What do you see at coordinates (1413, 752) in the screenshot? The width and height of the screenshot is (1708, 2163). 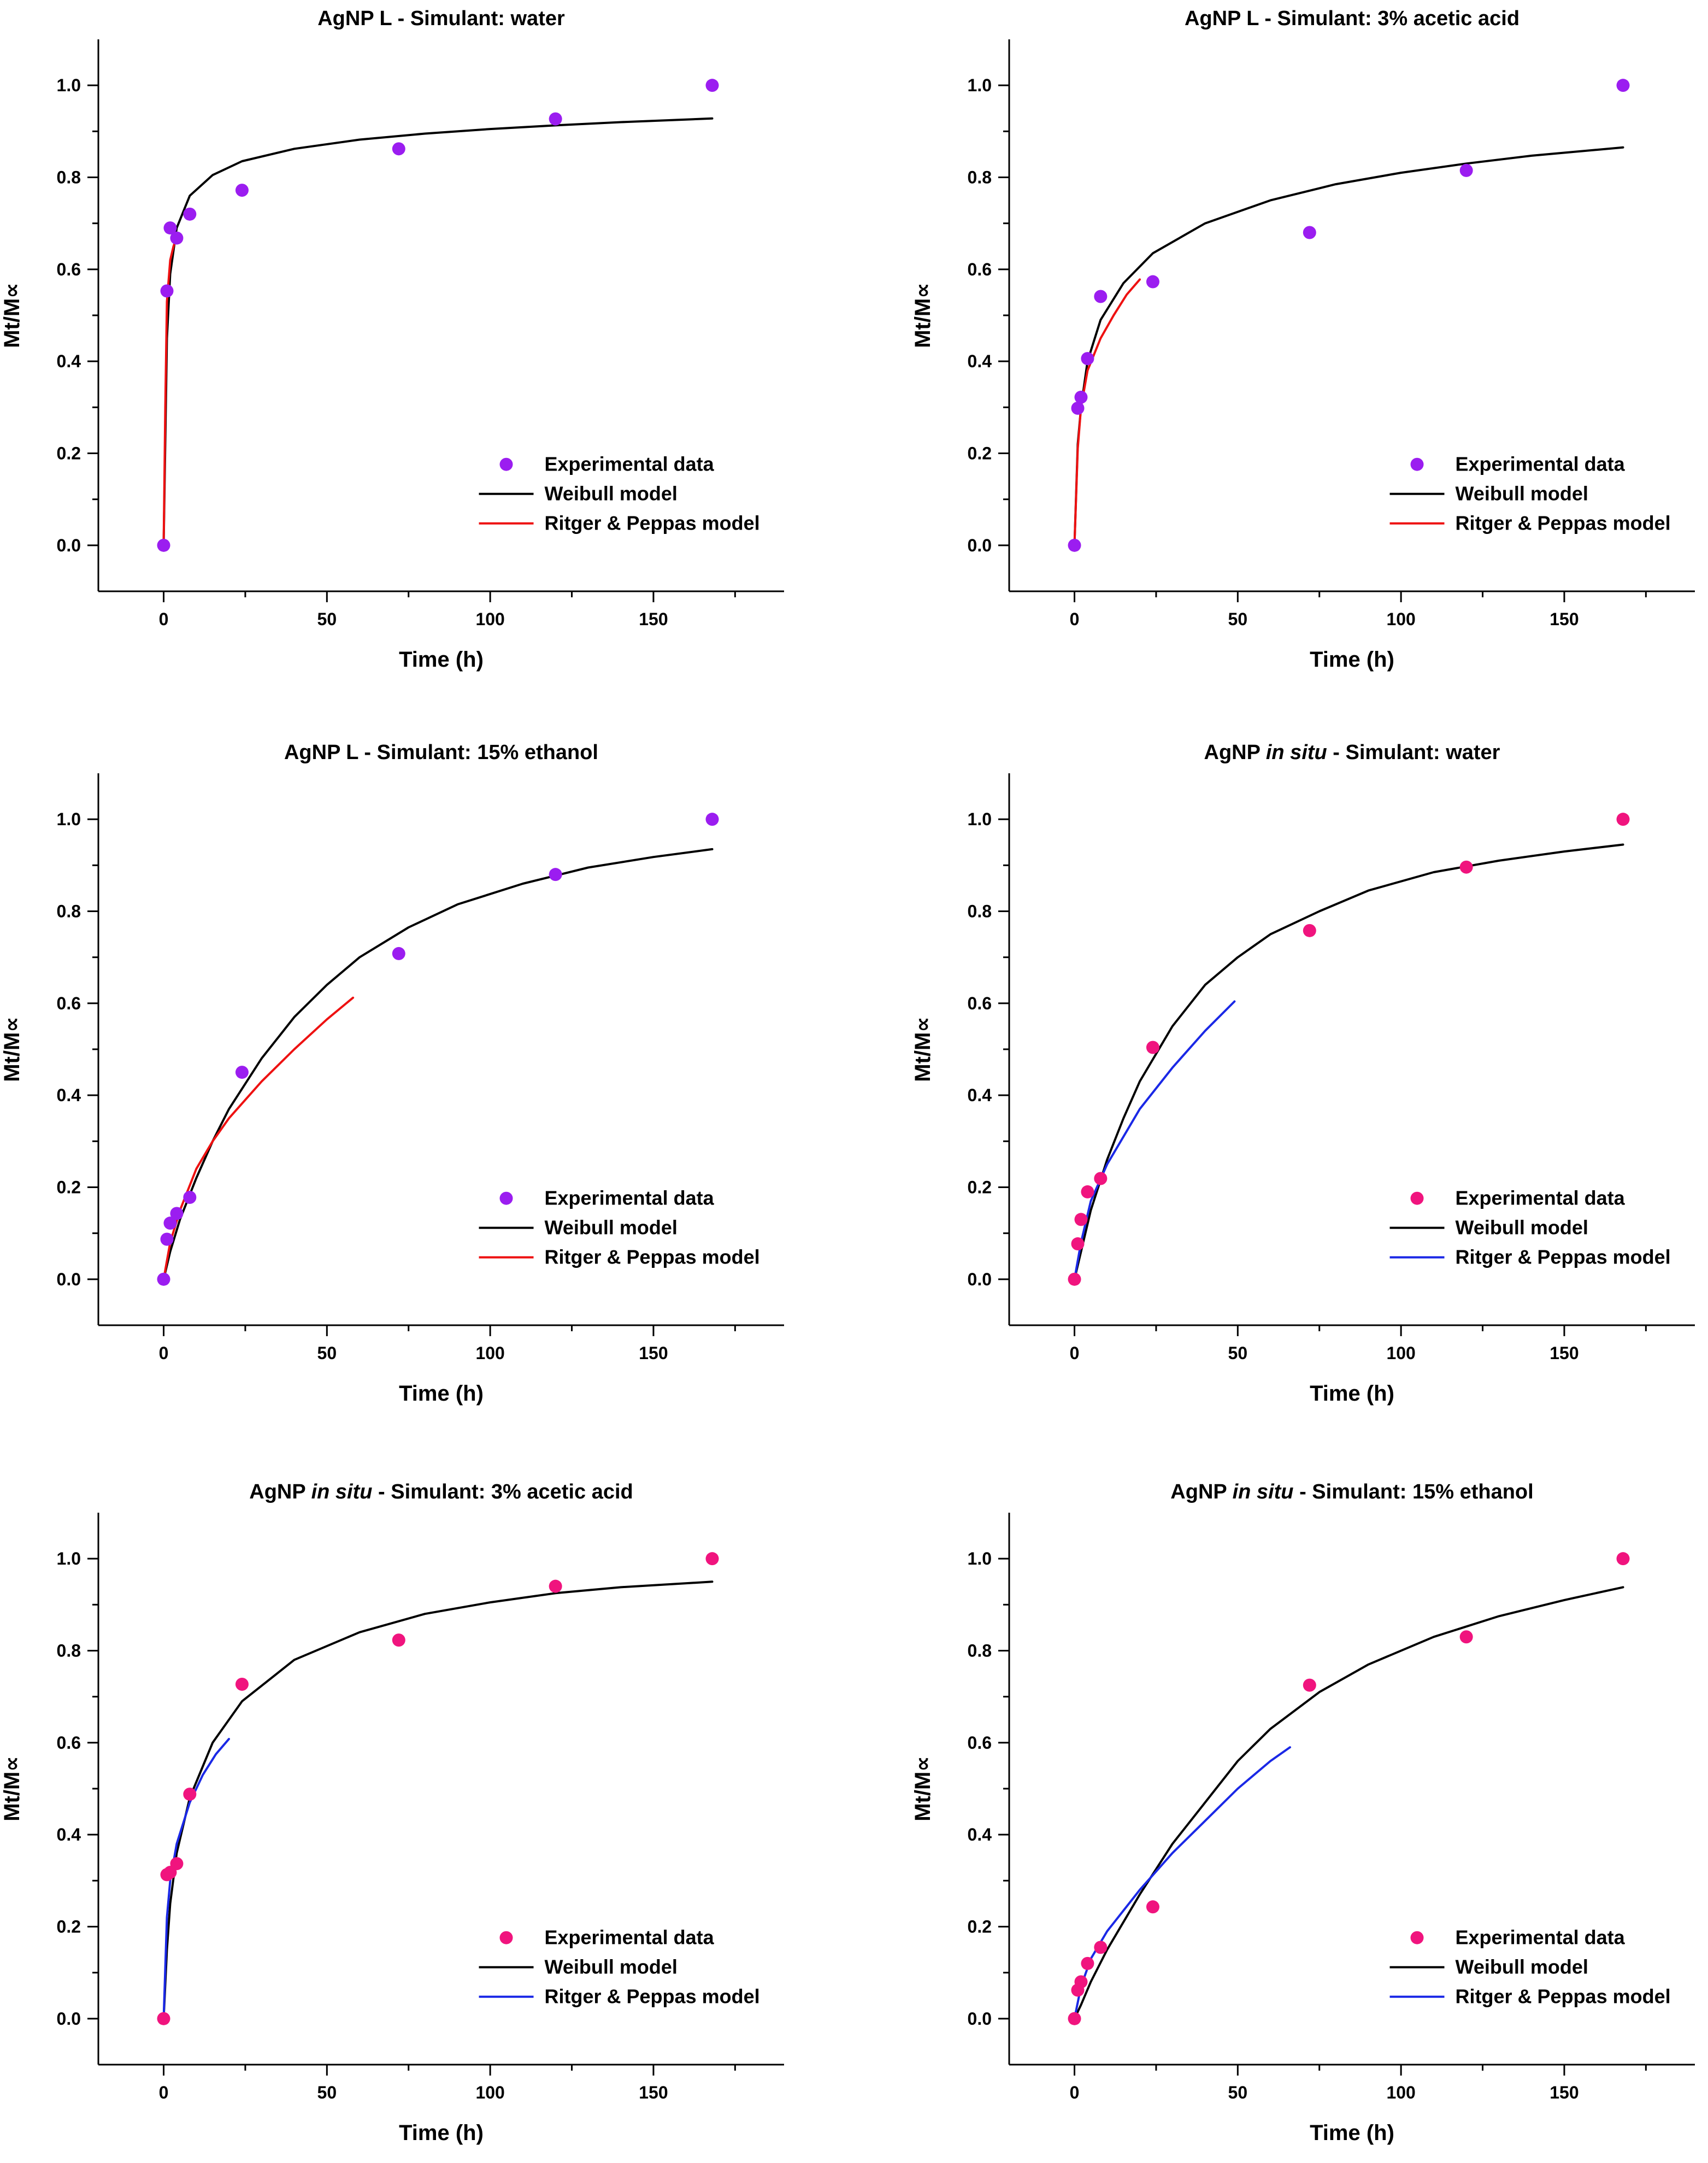 I see `chart-title-part: - Simulant: water` at bounding box center [1413, 752].